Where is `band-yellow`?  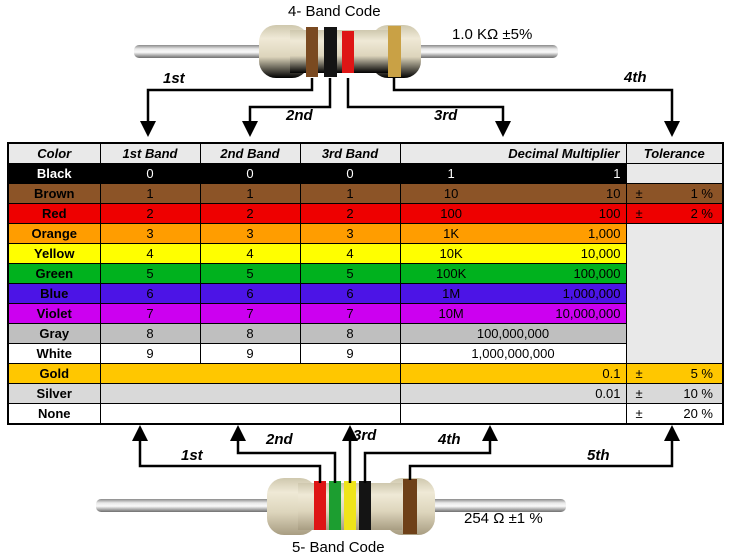 band-yellow is located at coordinates (350, 505).